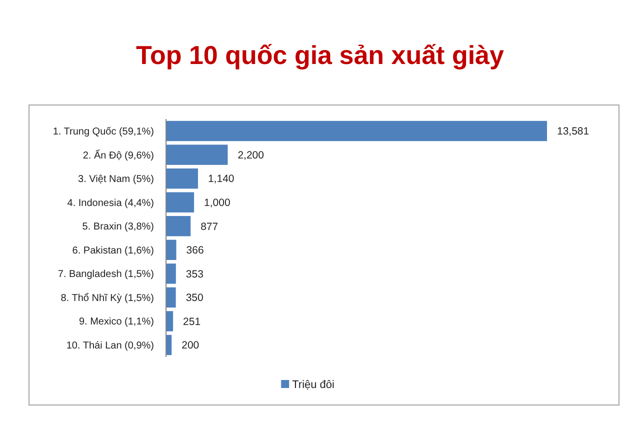  I want to click on y-tick-label: 7. Bangladesh (1,5%), so click(106, 274).